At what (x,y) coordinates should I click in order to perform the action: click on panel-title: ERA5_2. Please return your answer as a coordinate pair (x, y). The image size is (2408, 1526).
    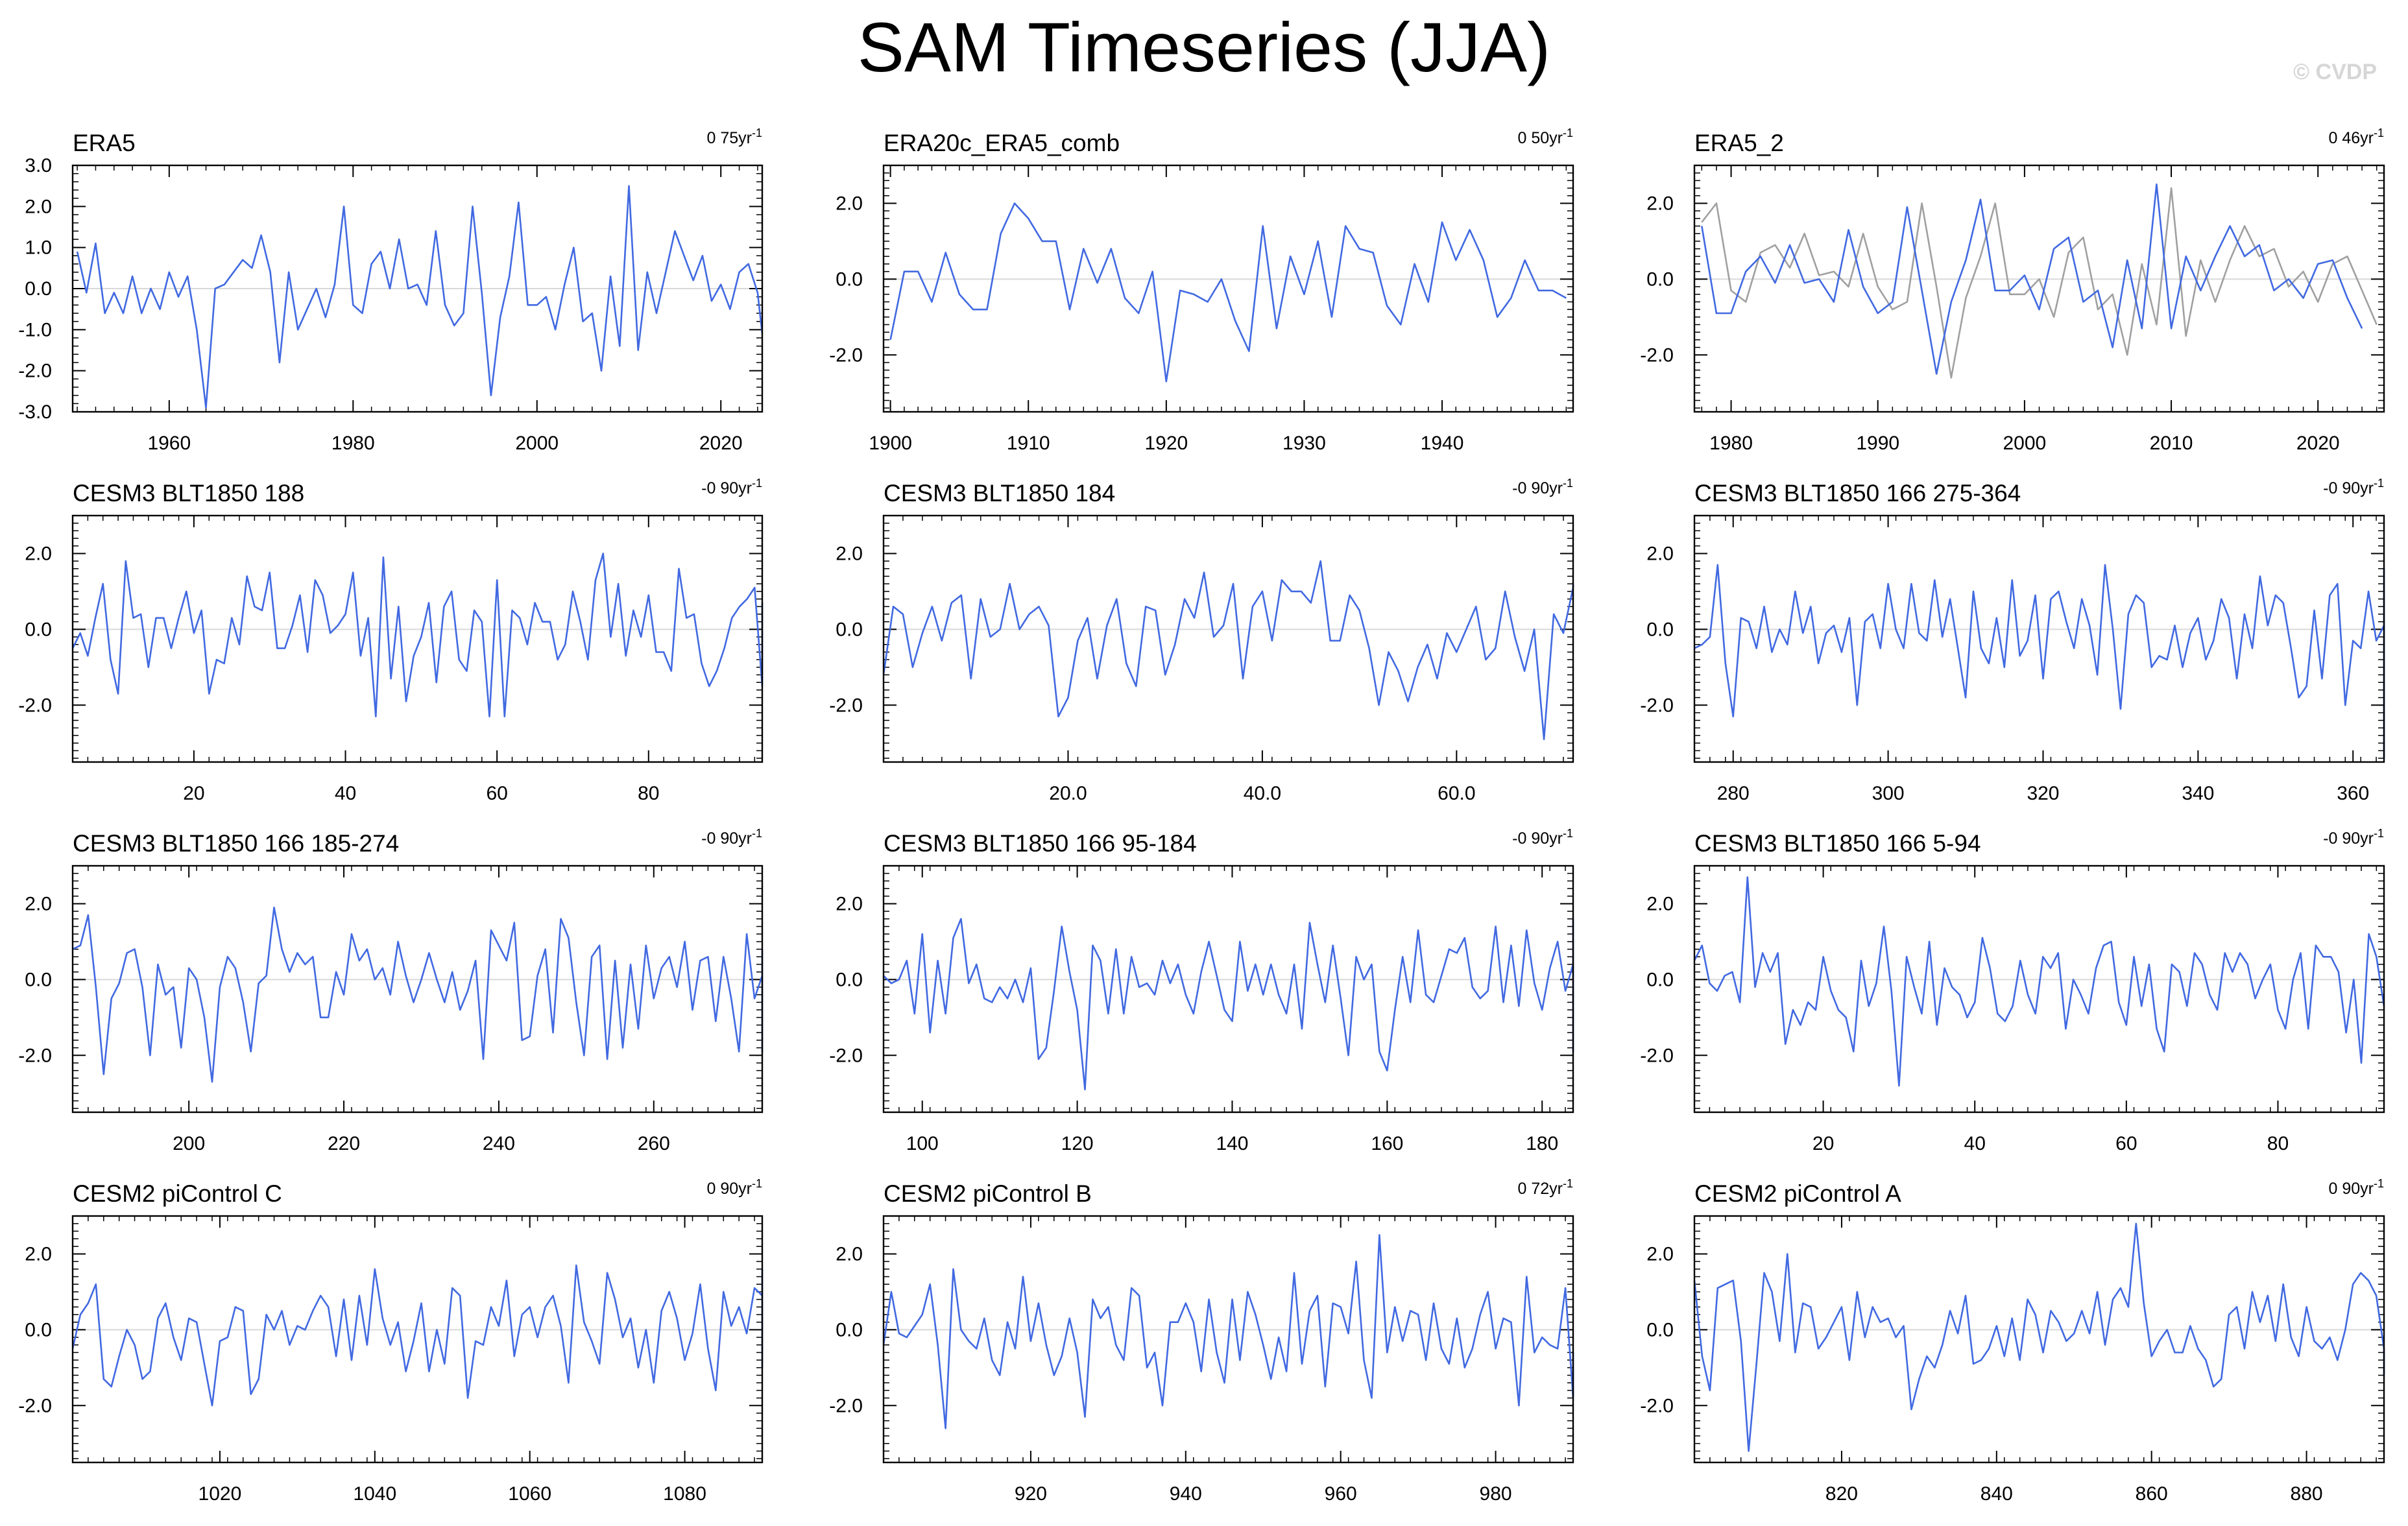
    Looking at the image, I should click on (1739, 143).